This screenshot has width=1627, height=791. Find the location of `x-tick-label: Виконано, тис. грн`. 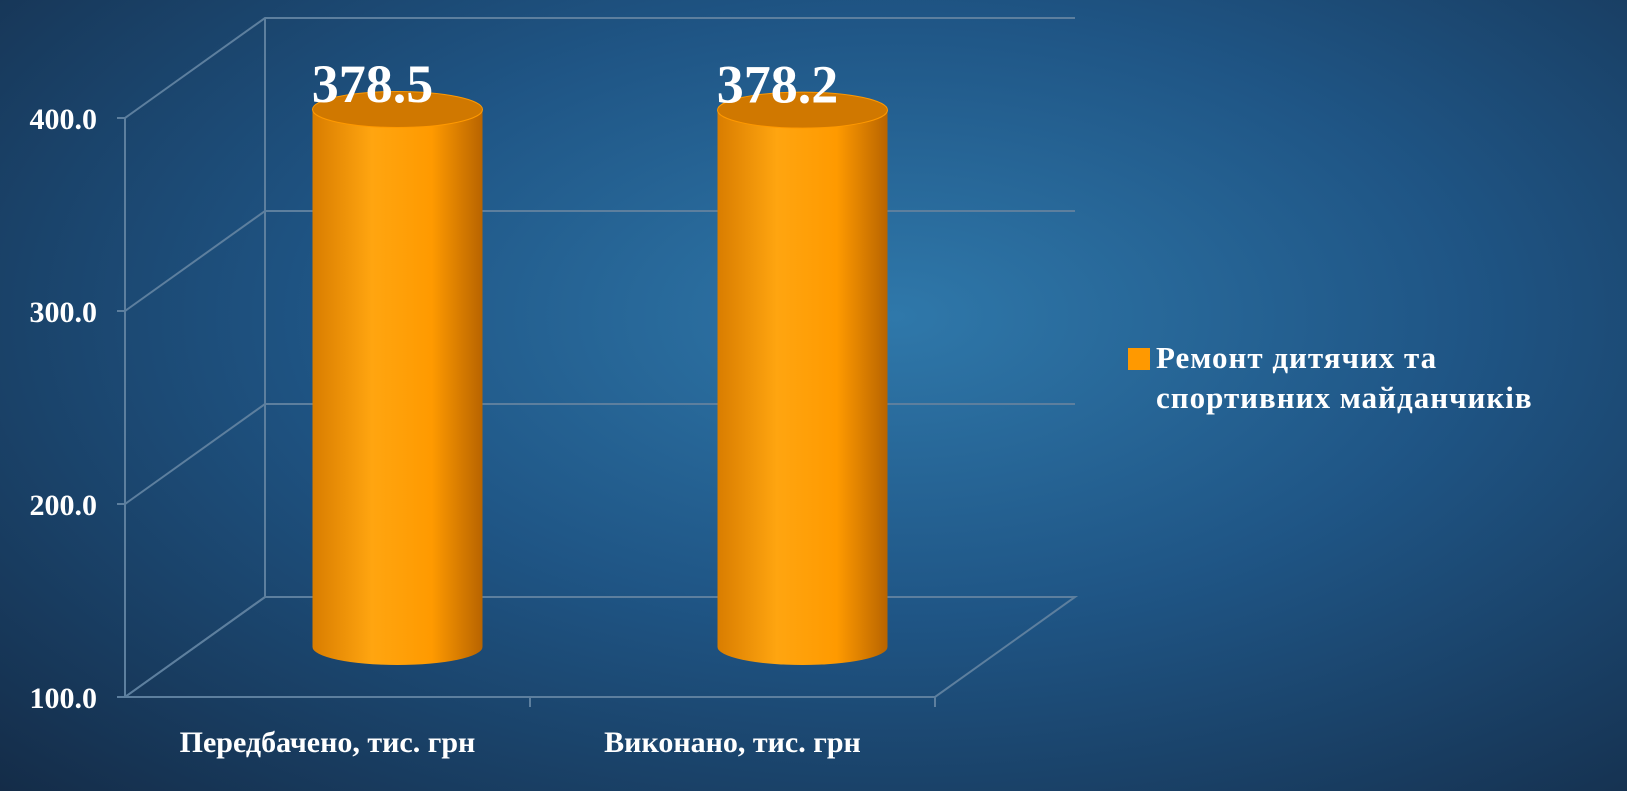

x-tick-label: Виконано, тис. грн is located at coordinates (732, 742).